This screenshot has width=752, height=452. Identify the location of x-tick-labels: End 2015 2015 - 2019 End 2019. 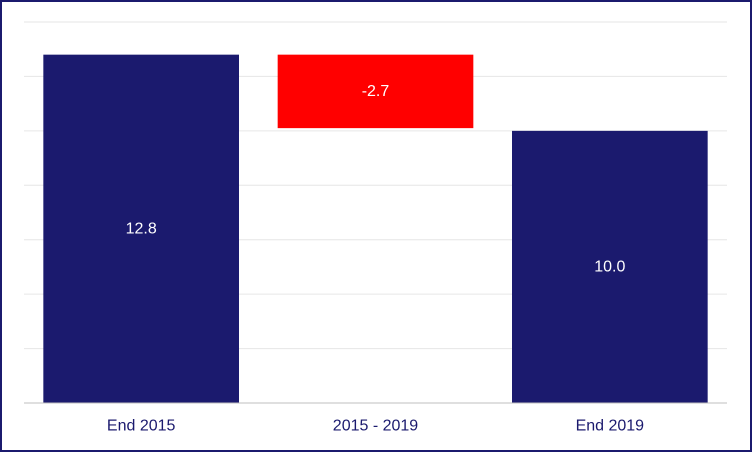
(375, 426).